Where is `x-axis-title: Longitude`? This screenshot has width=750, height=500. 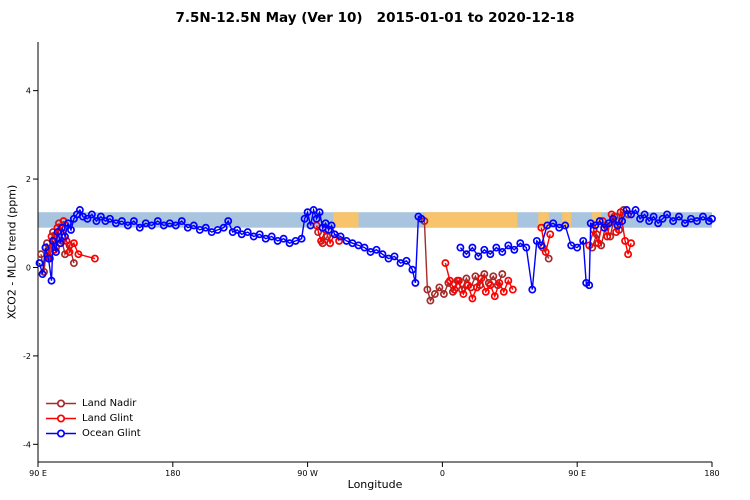
x-axis-title: Longitude is located at coordinates (375, 484).